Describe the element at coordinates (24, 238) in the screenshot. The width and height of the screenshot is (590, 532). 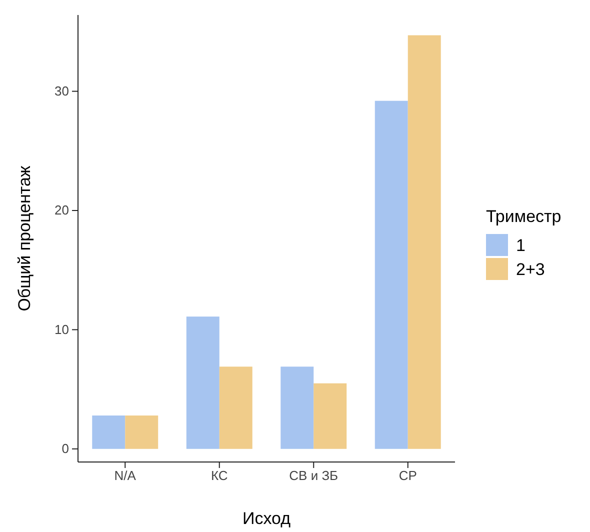
I see `y-axis-title: Общий процентаж` at that location.